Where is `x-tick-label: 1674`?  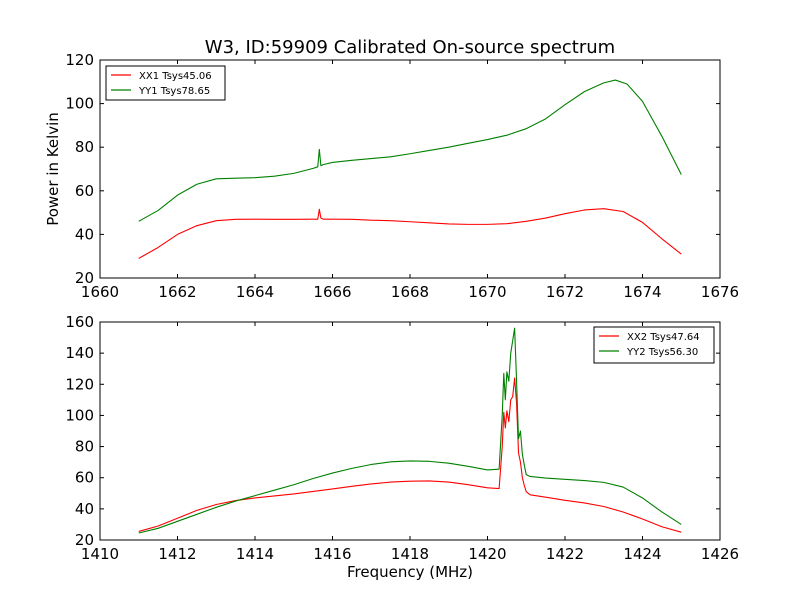
x-tick-label: 1674 is located at coordinates (642, 292).